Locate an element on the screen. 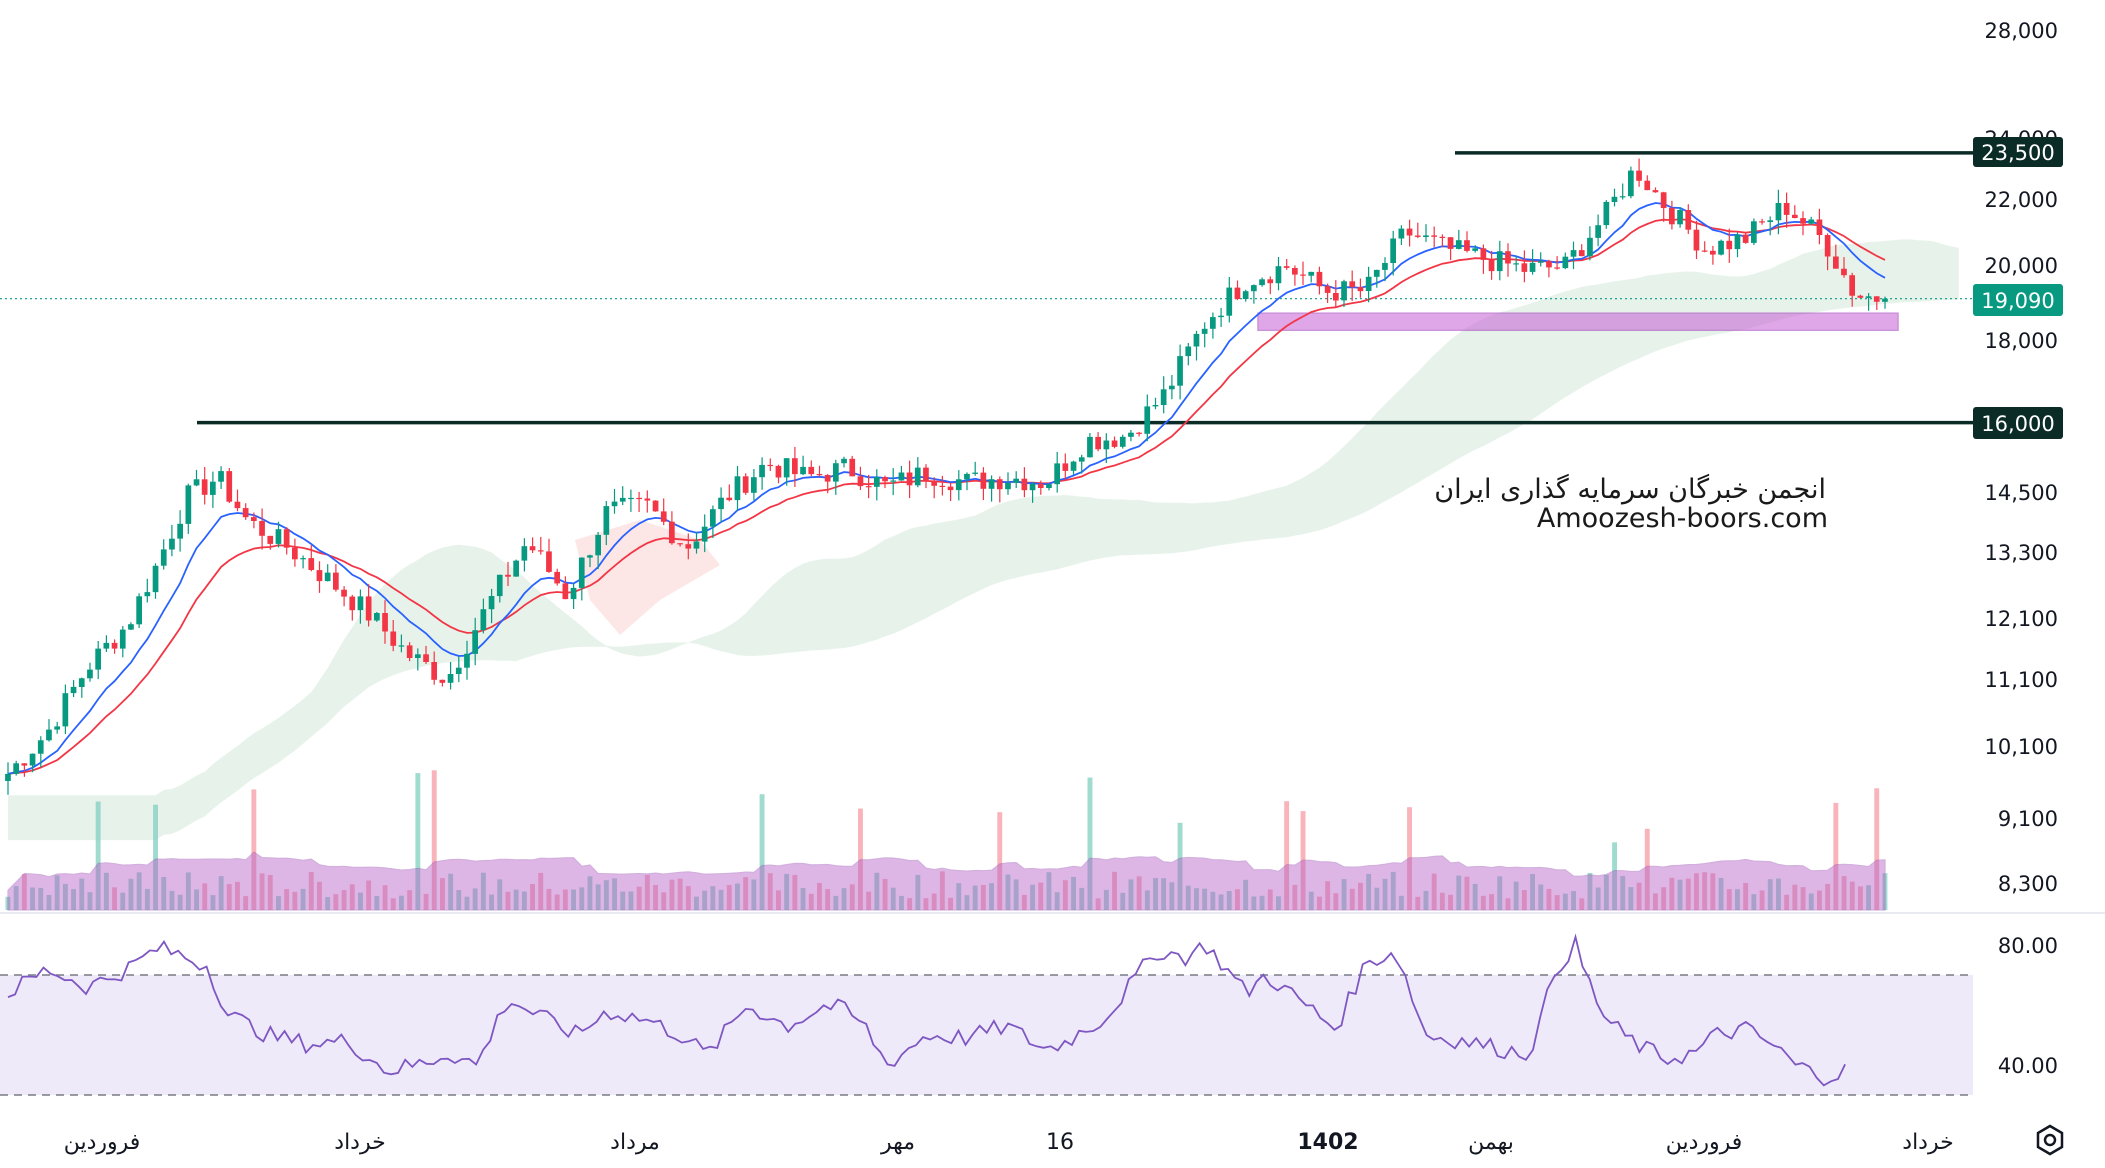 This screenshot has height=1168, width=2105. resistance-price-tag: 23,500 is located at coordinates (2018, 152).